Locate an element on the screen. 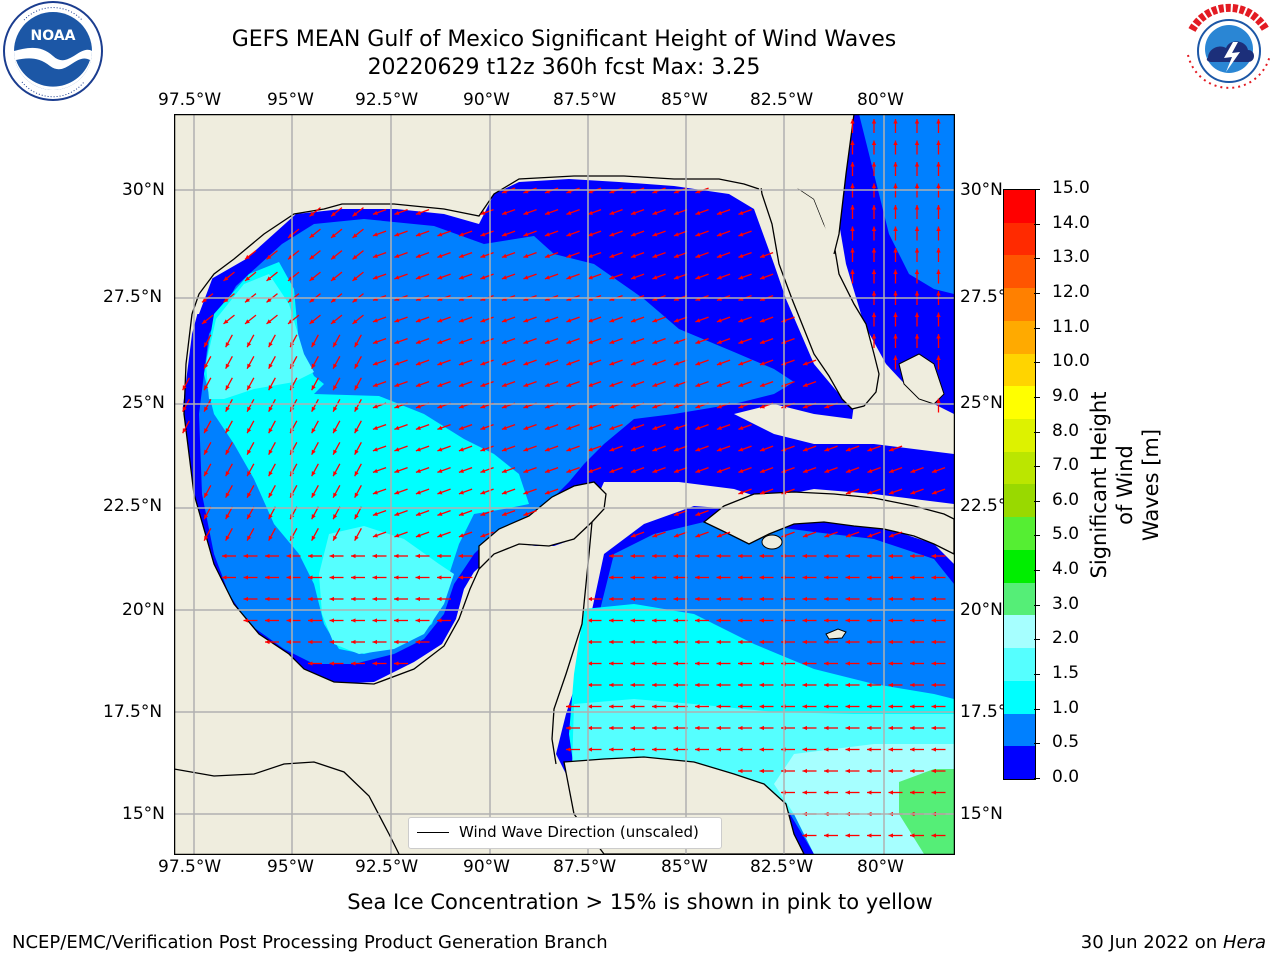 This screenshot has width=1280, height=960. legend-line-icon is located at coordinates (433, 832).